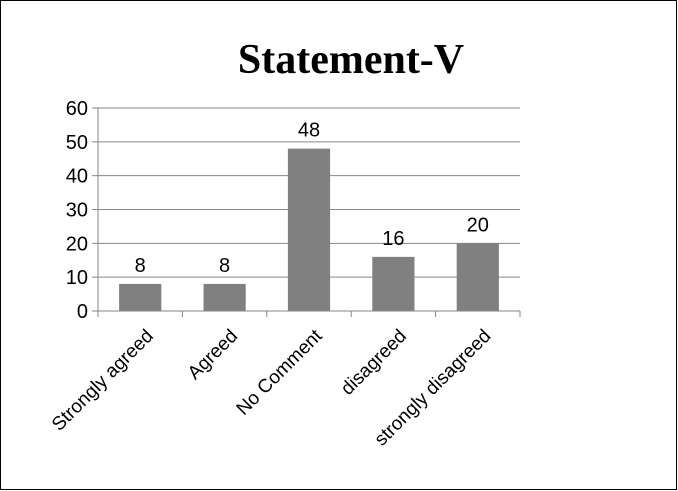  What do you see at coordinates (77, 143) in the screenshot?
I see `y-tick-label: 50` at bounding box center [77, 143].